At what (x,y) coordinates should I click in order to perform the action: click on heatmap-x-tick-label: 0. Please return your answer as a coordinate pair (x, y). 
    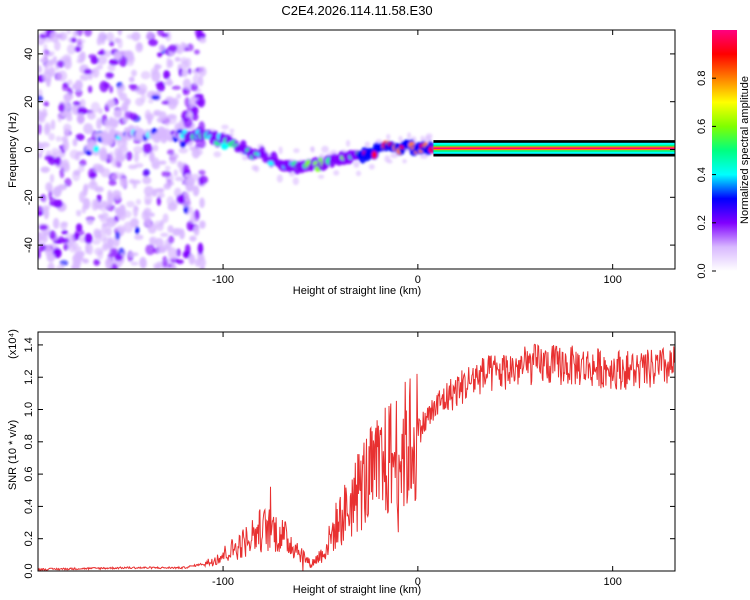
    Looking at the image, I should click on (418, 280).